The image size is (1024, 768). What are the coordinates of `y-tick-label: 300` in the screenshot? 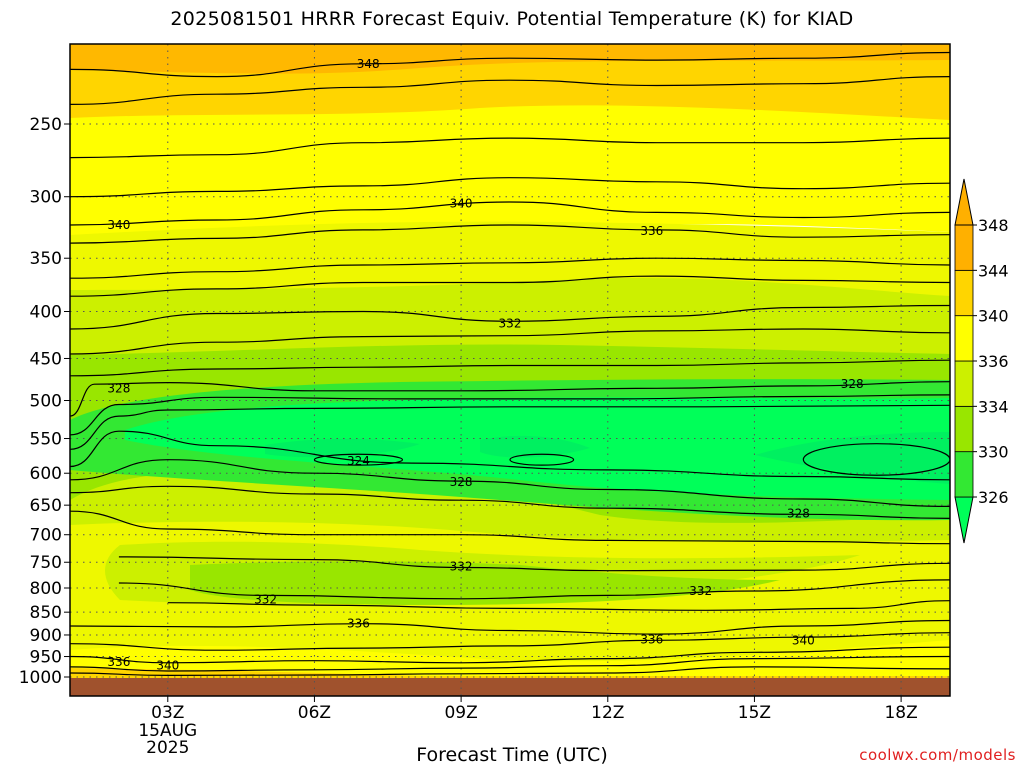 It's located at (46, 198).